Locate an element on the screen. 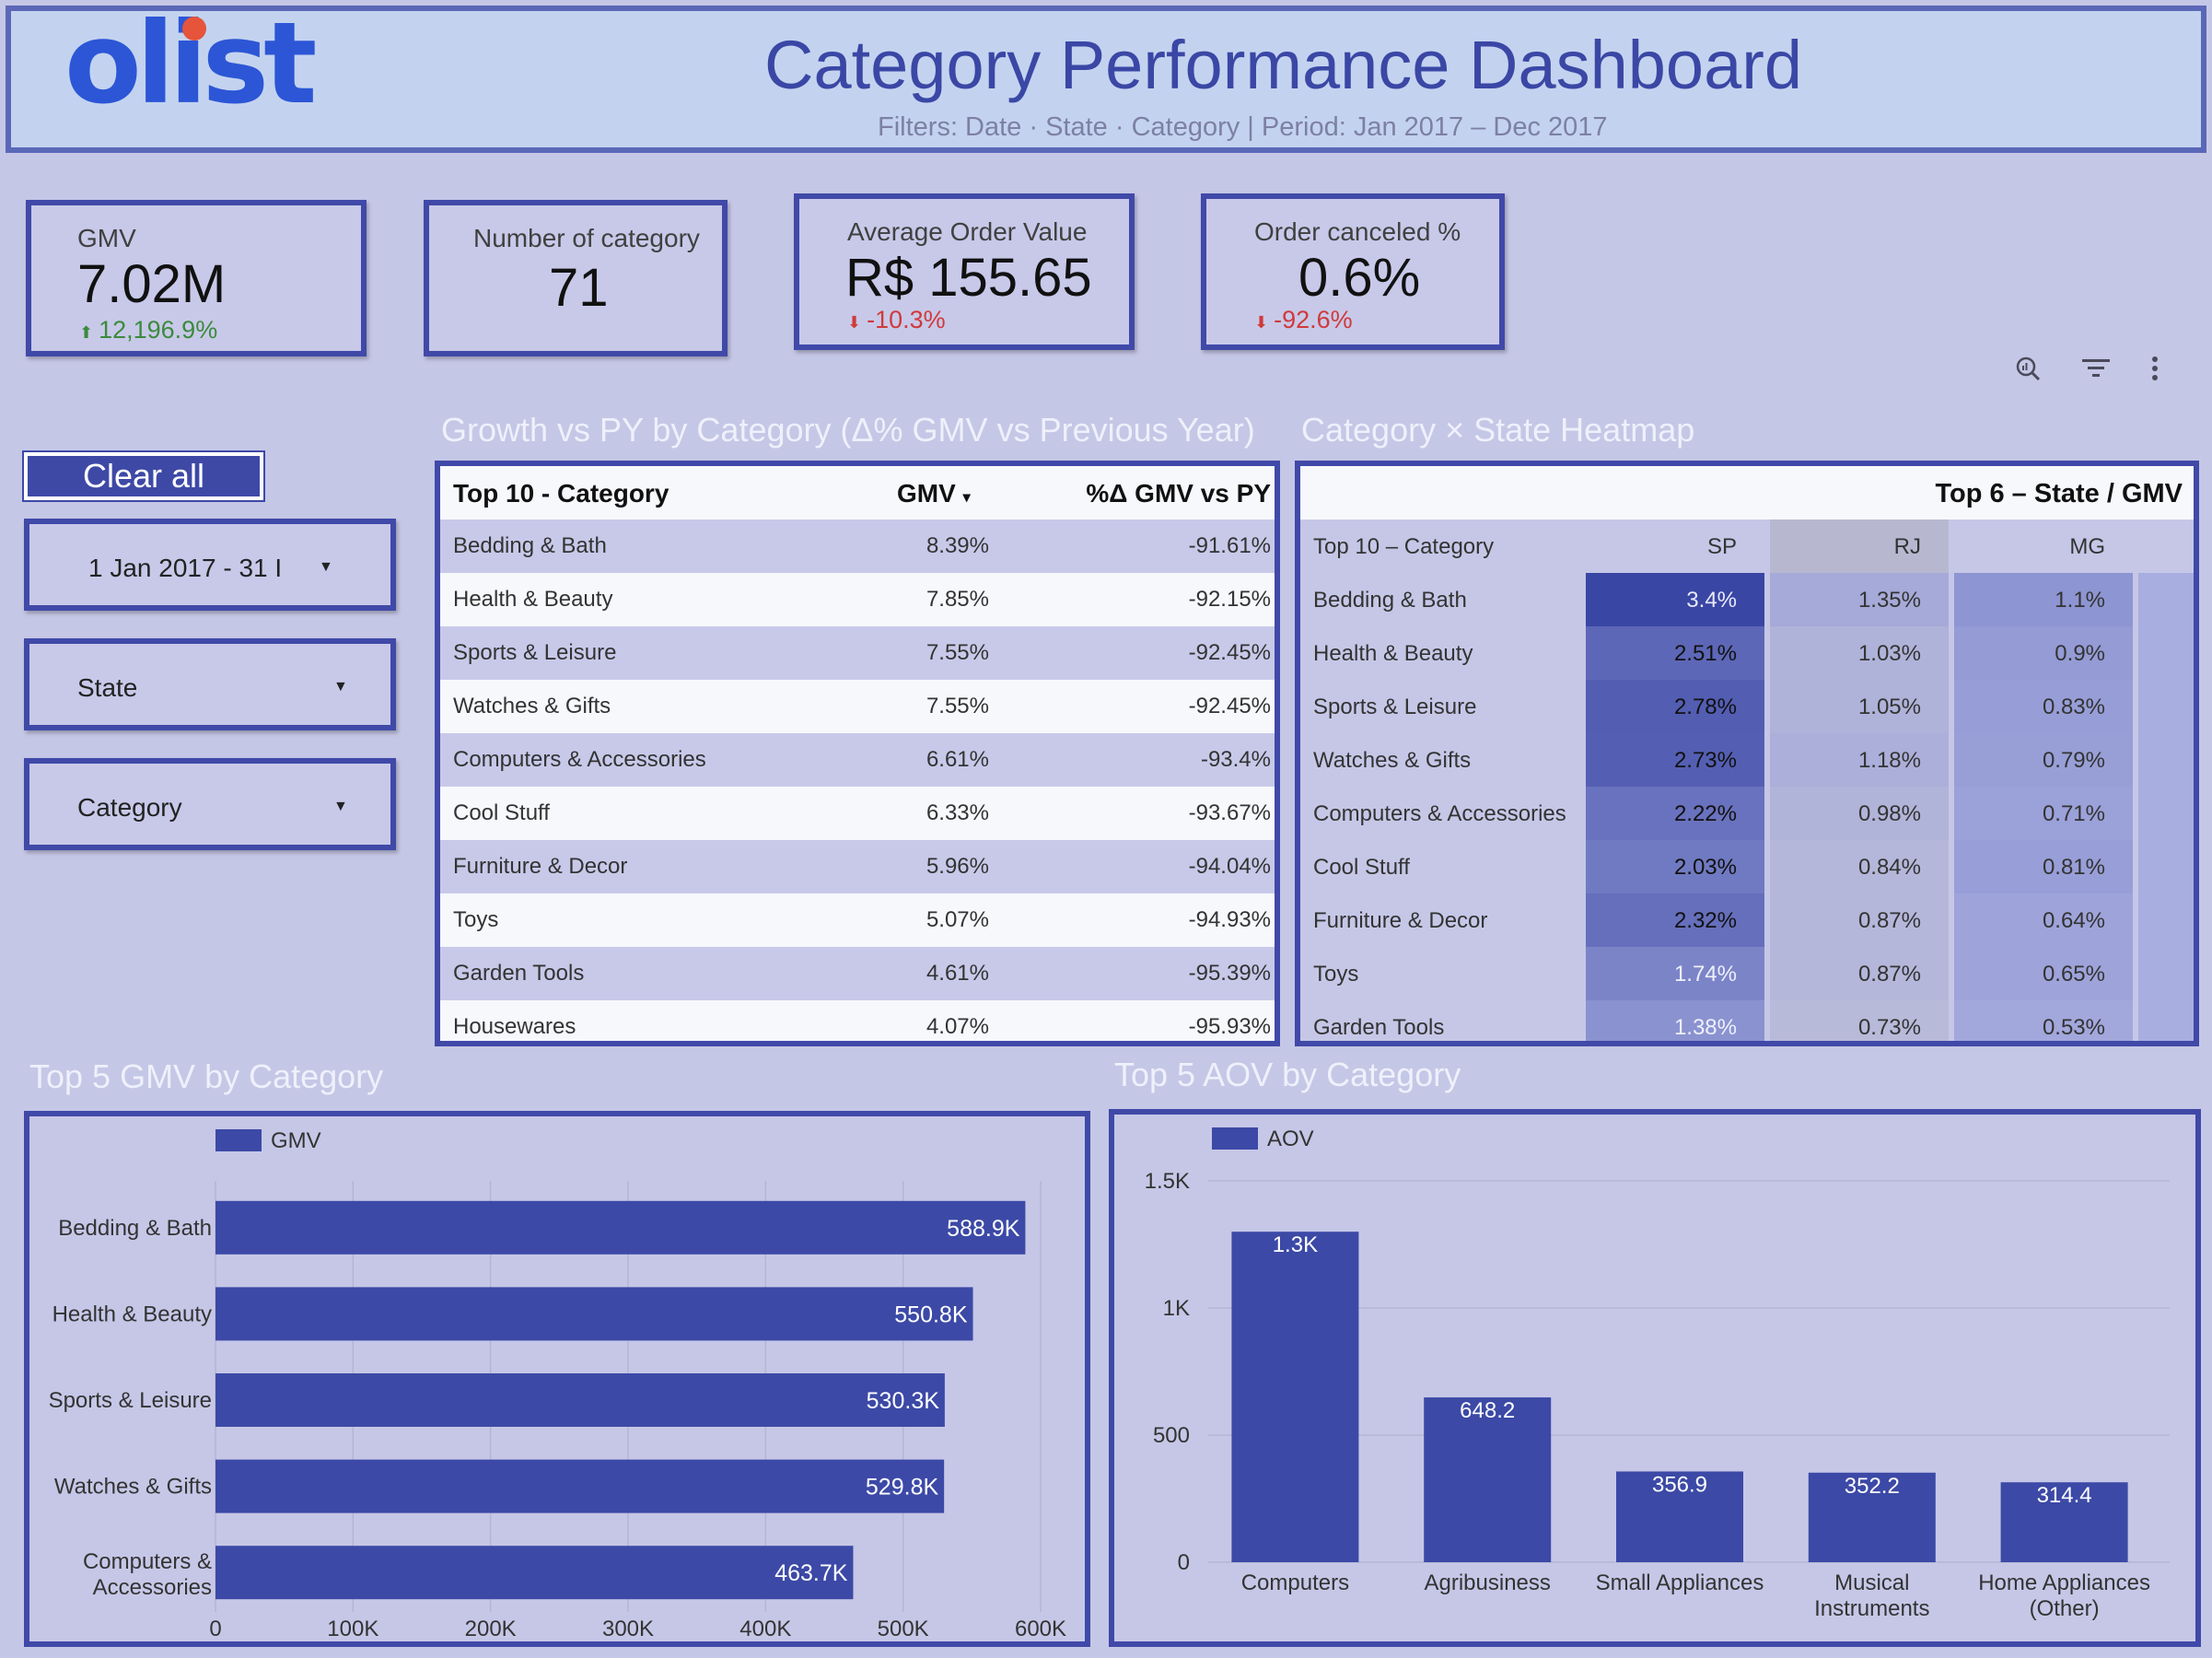 The width and height of the screenshot is (2212, 1658). legend-swatch is located at coordinates (239, 1140).